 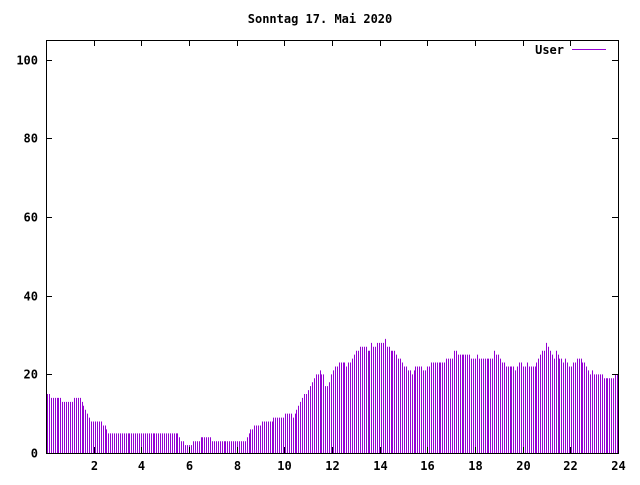 I want to click on y-tick-label: 20, so click(x=31, y=375).